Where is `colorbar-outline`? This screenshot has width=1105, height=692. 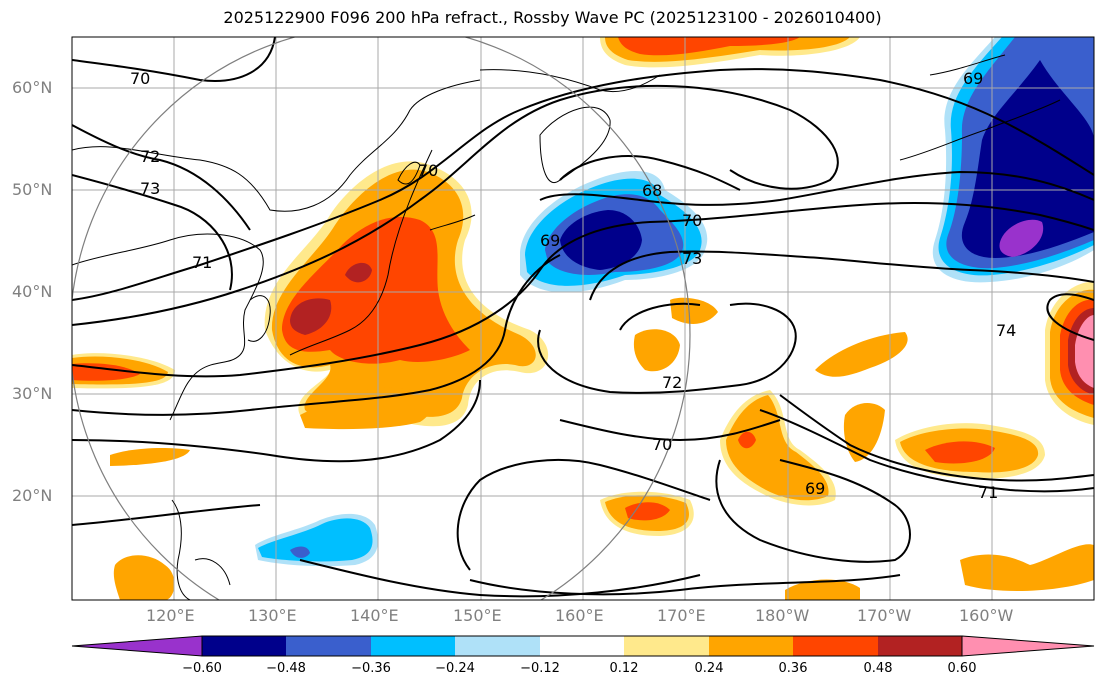
colorbar-outline is located at coordinates (582, 646).